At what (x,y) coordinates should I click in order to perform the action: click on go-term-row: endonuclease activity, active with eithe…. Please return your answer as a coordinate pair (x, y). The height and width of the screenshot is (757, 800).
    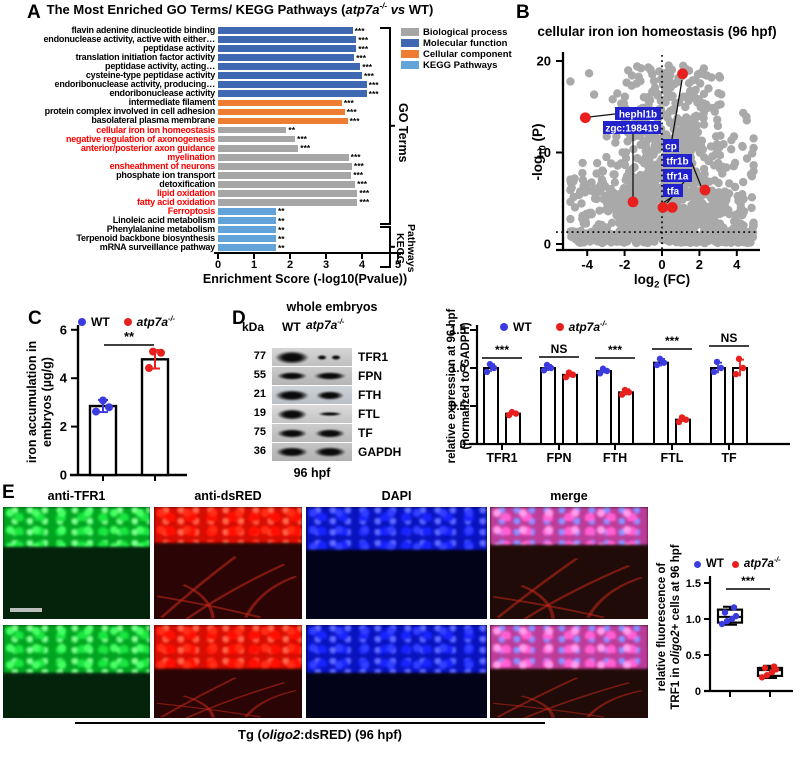
    Looking at the image, I should click on (200, 40).